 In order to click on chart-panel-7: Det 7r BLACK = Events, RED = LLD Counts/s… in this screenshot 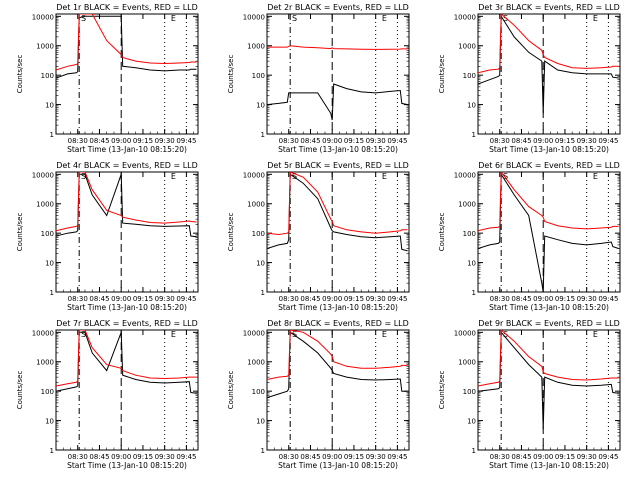, I will do `click(107, 394)`.